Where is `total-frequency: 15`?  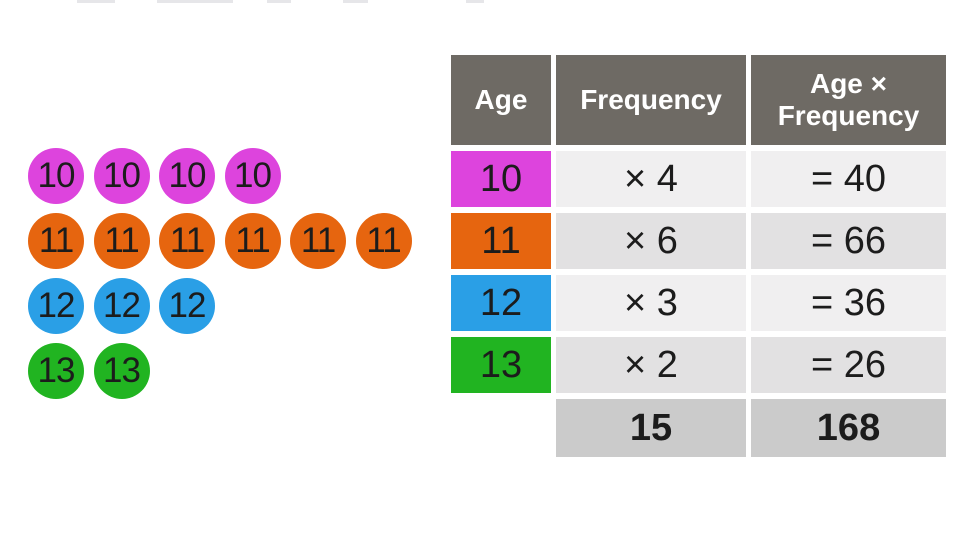 total-frequency: 15 is located at coordinates (651, 428).